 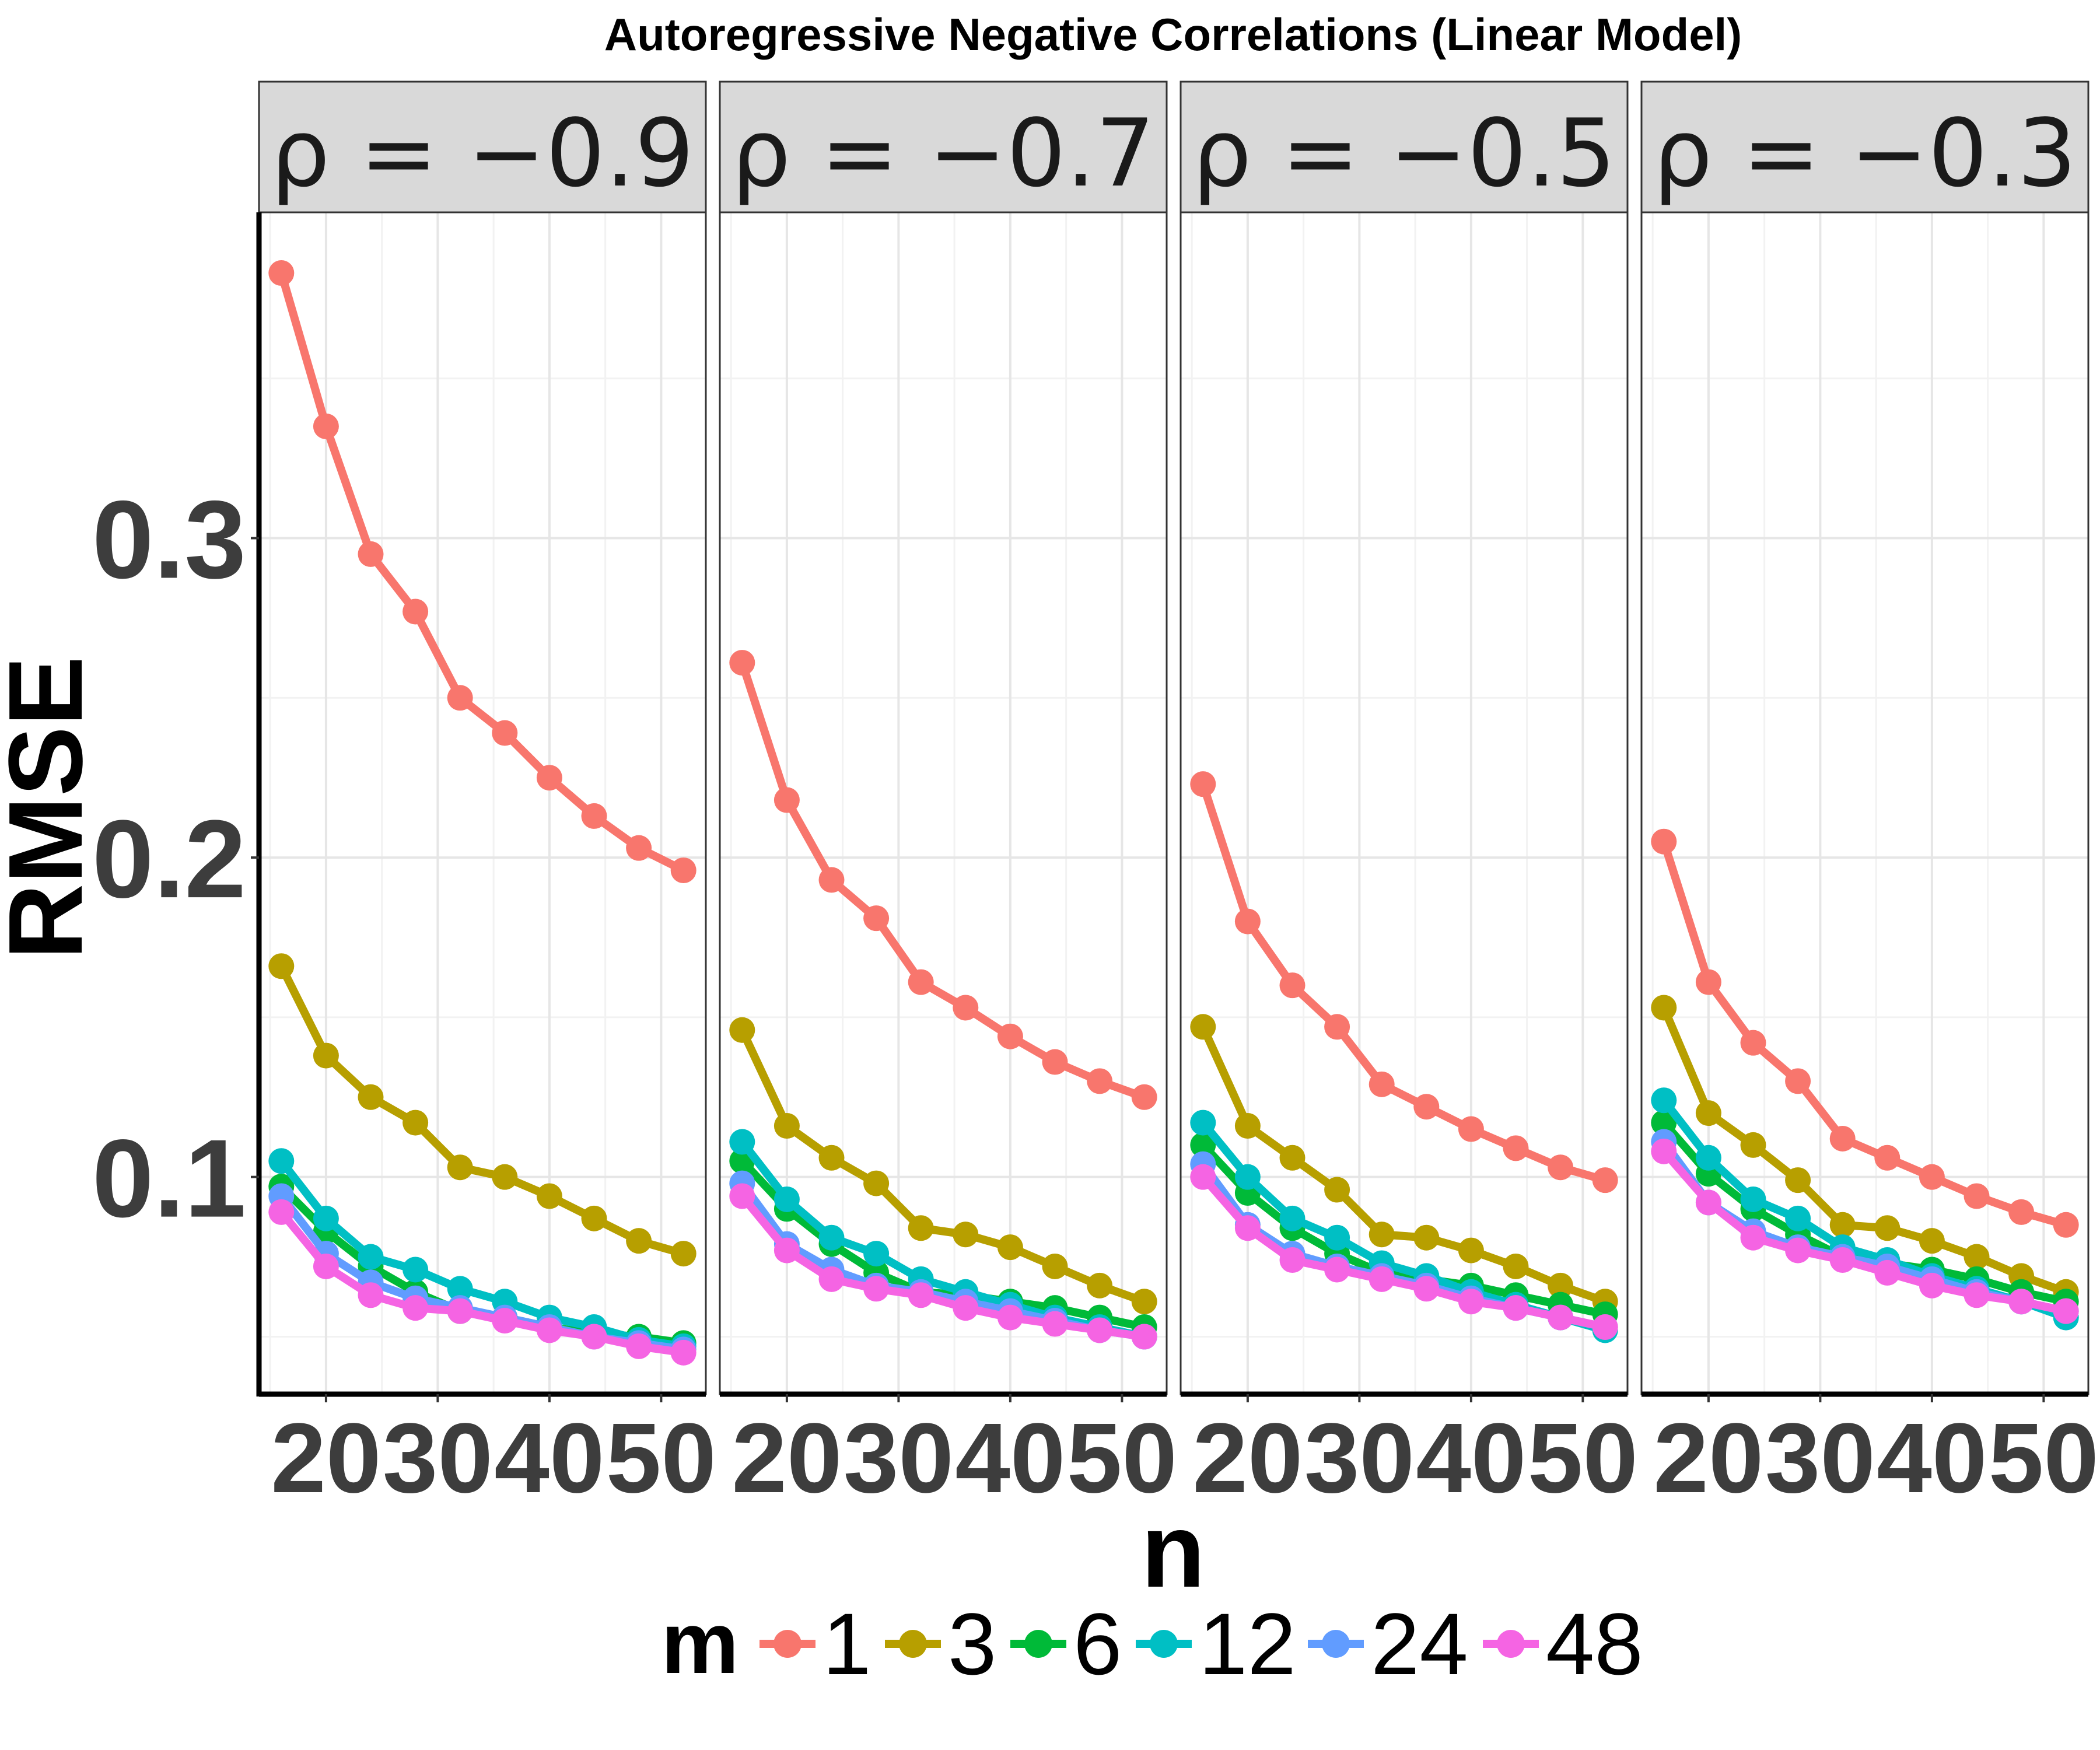 What do you see at coordinates (699, 1643) in the screenshot?
I see `legend-title: m` at bounding box center [699, 1643].